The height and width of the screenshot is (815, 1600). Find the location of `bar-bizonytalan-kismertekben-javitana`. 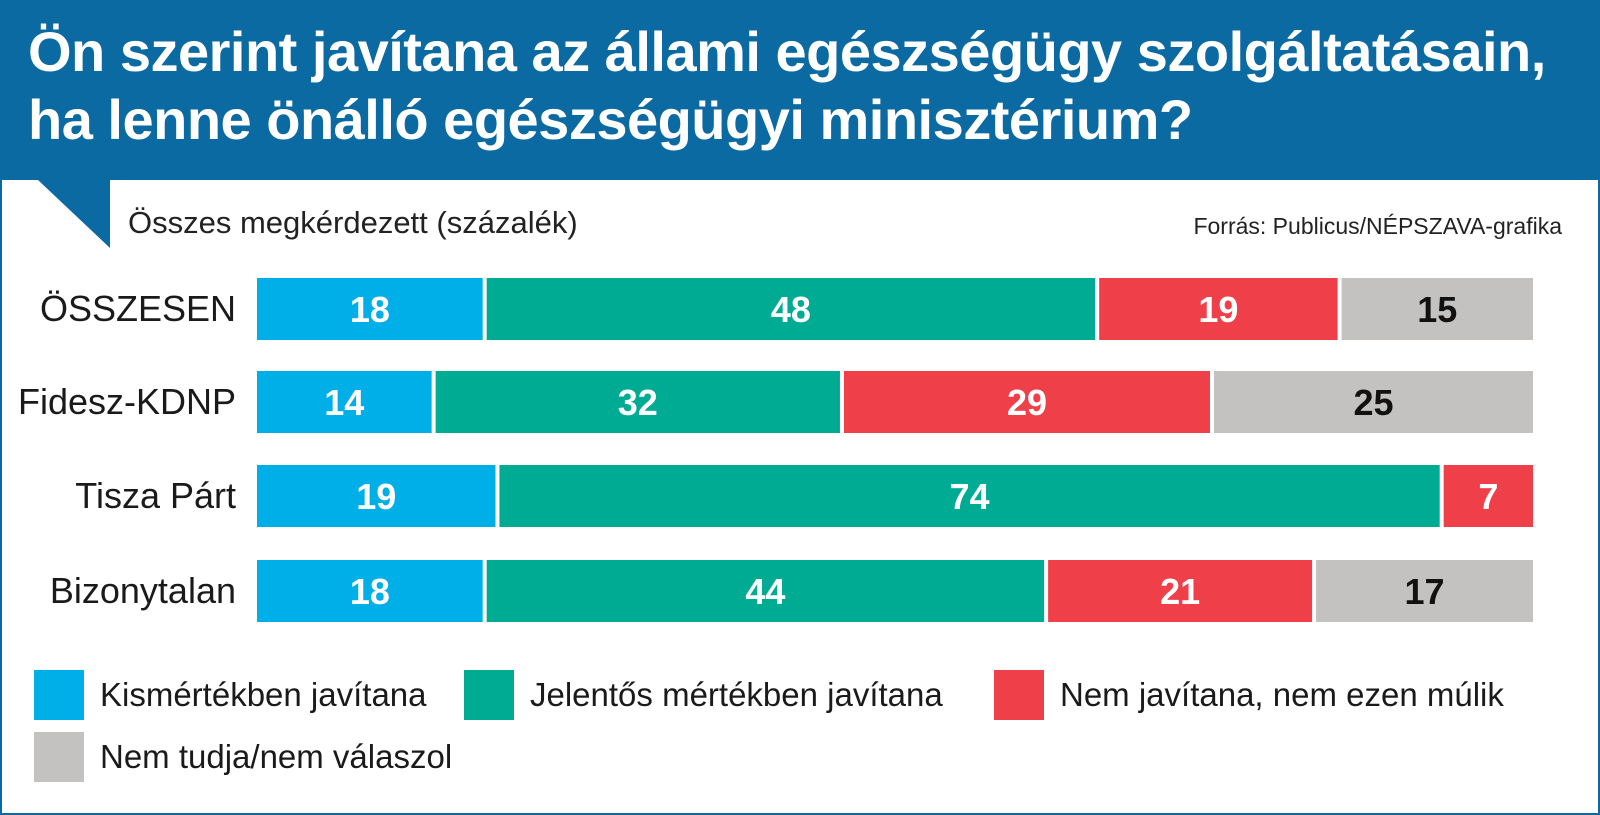

bar-bizonytalan-kismertekben-javitana is located at coordinates (370, 591).